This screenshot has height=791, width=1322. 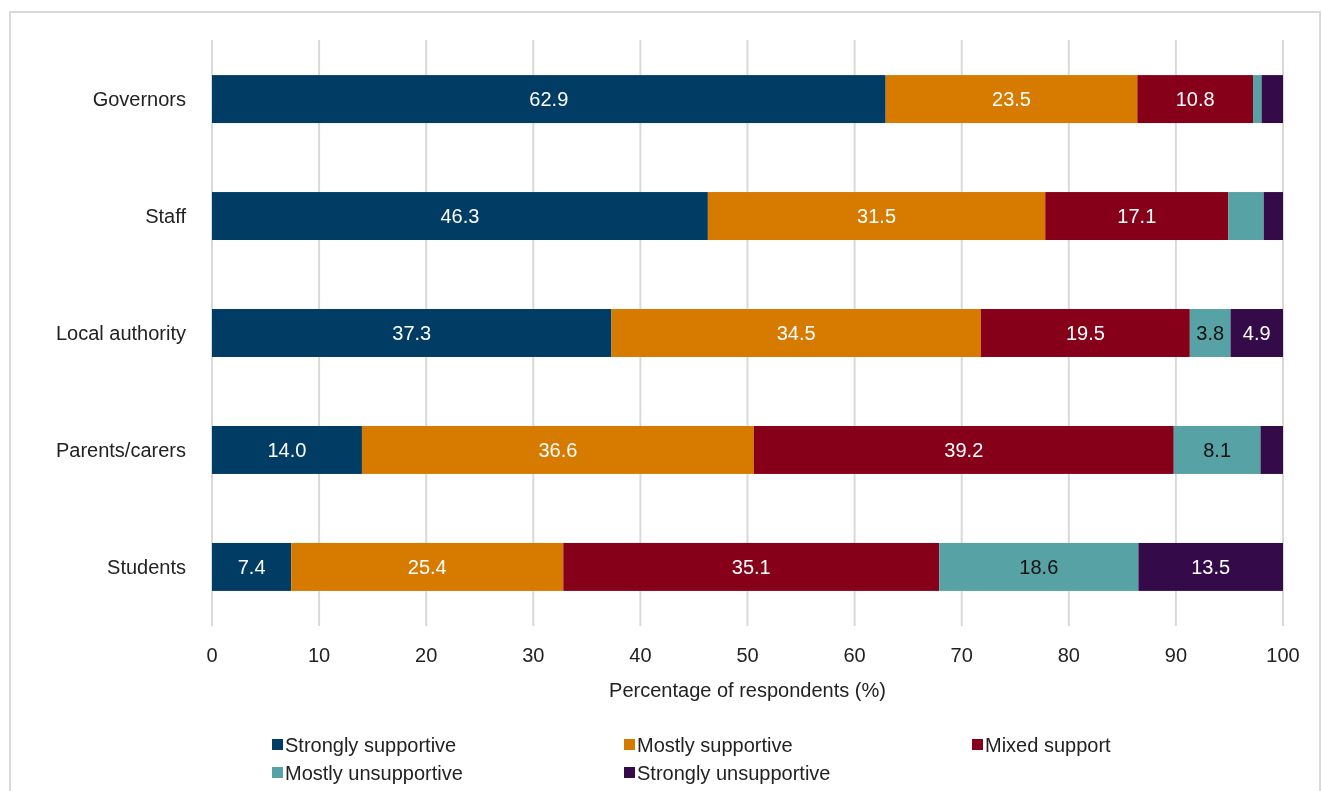 I want to click on data-label: 35.1, so click(x=751, y=566).